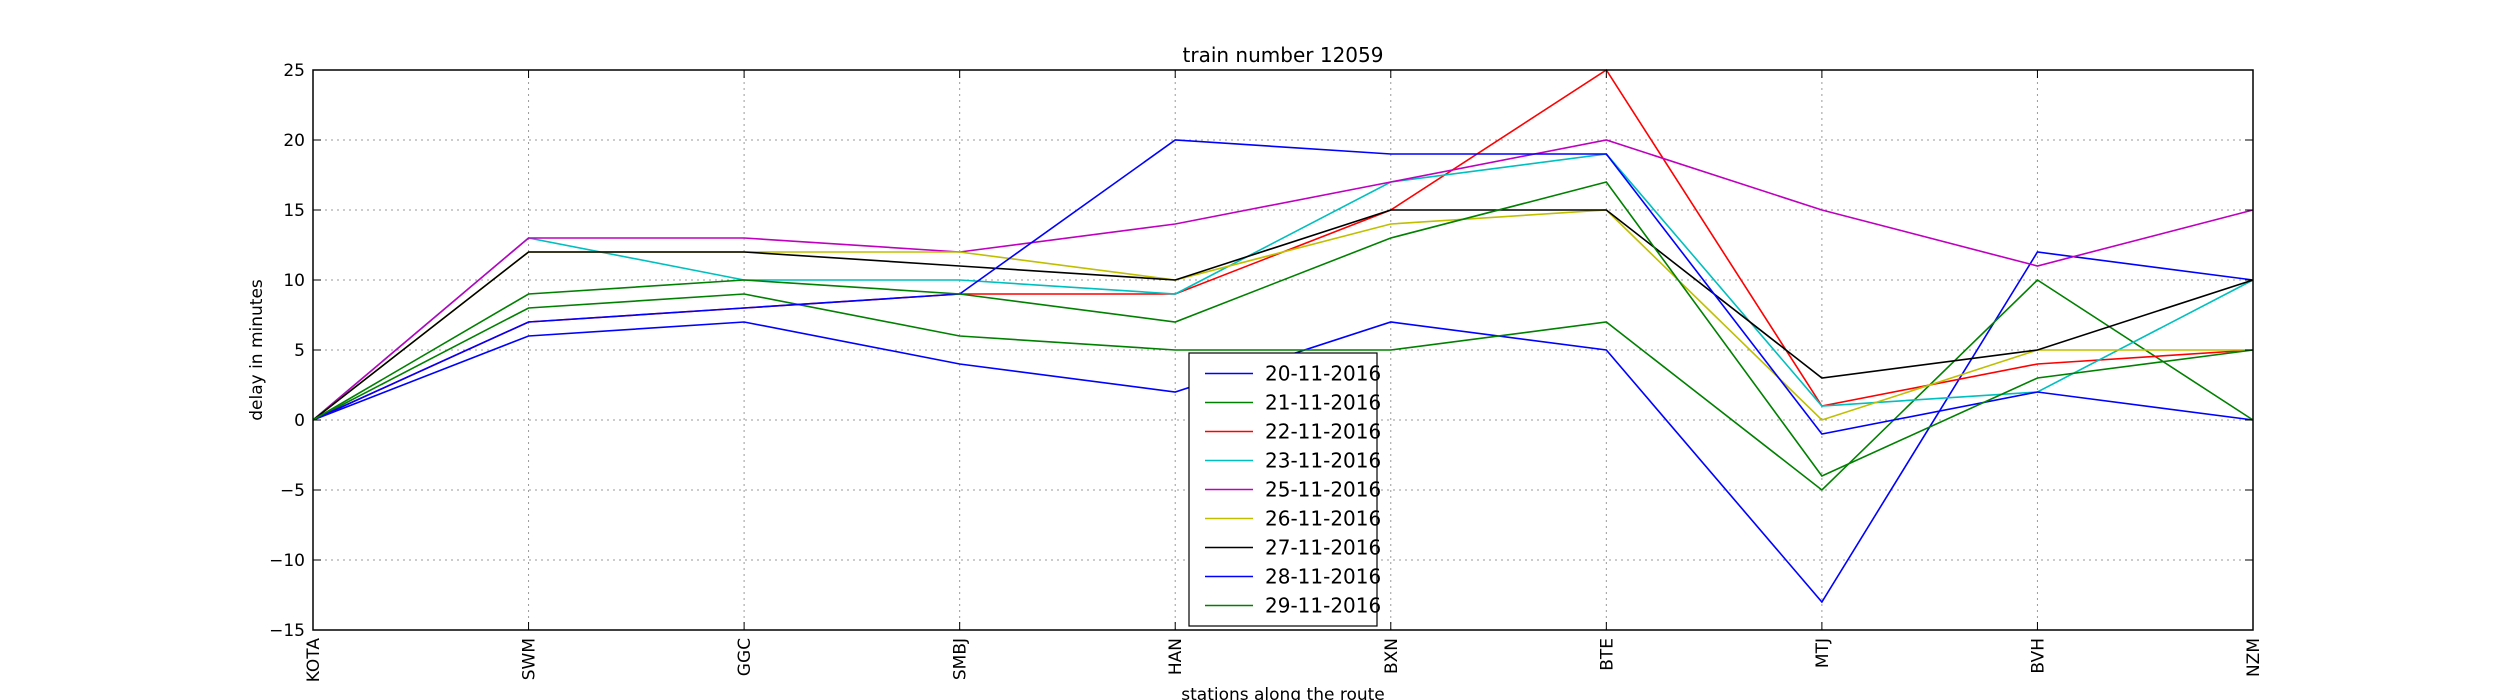 This screenshot has width=2500, height=700. What do you see at coordinates (1607, 654) in the screenshot?
I see `x-tick-label: BTE` at bounding box center [1607, 654].